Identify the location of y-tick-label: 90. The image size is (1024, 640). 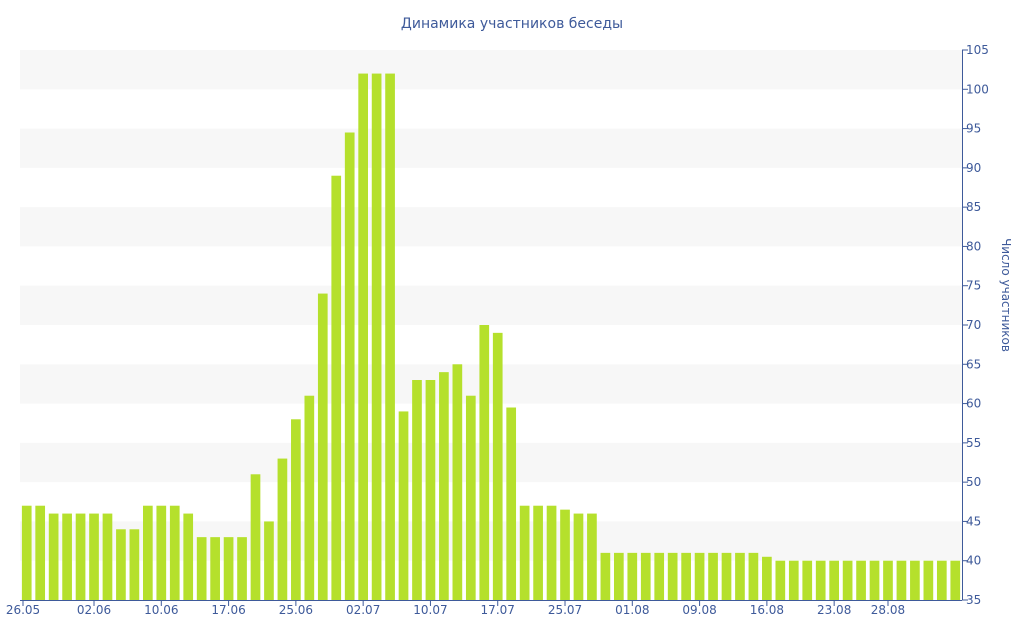
(973, 168).